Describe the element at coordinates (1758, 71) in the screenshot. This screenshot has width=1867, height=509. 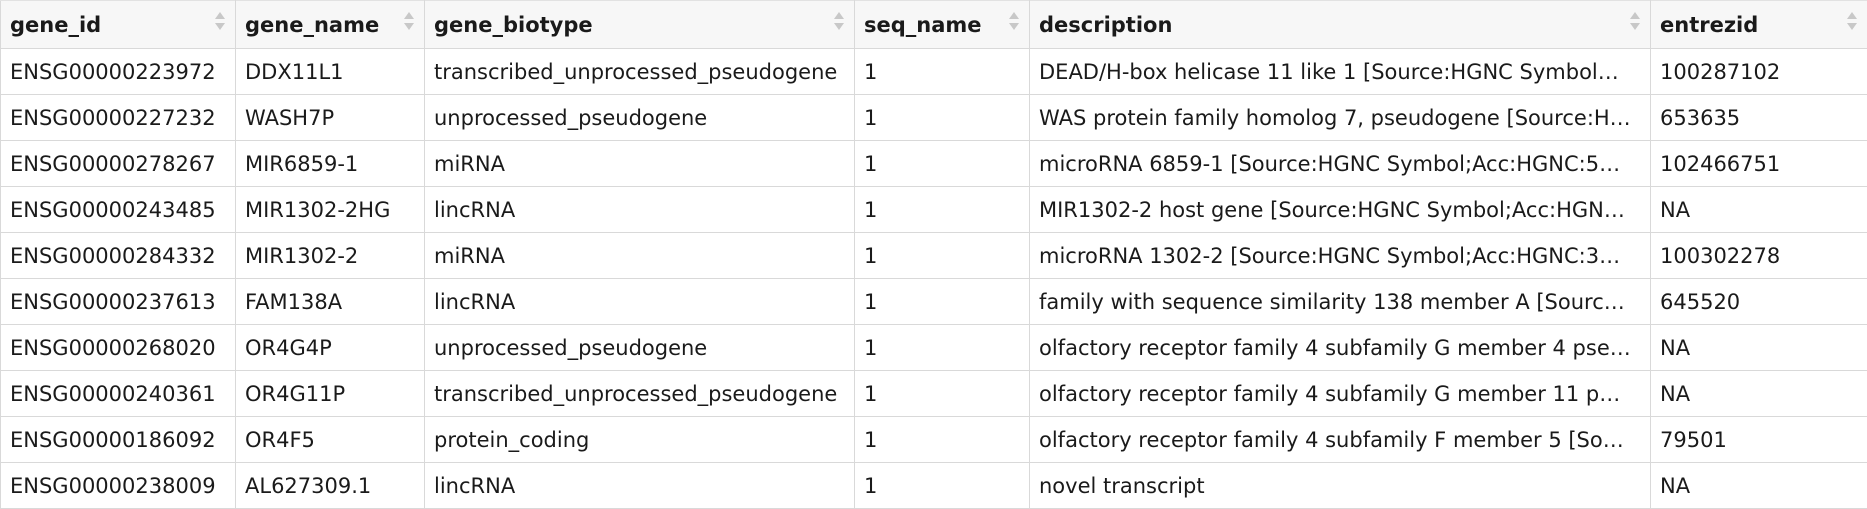
I see `table-cell-entrezid: 100287102` at that location.